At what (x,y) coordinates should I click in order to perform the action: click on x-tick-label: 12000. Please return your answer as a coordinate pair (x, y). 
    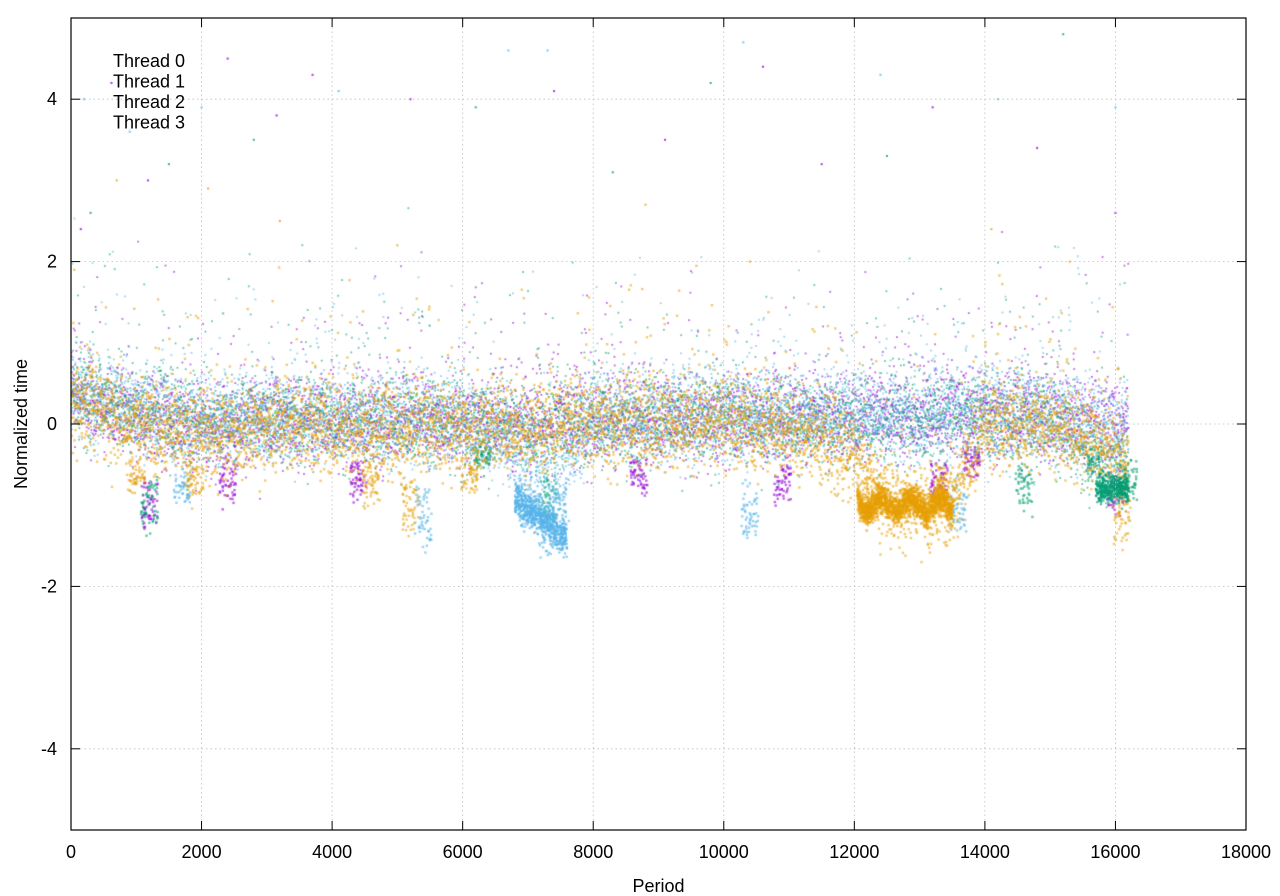
    Looking at the image, I should click on (854, 852).